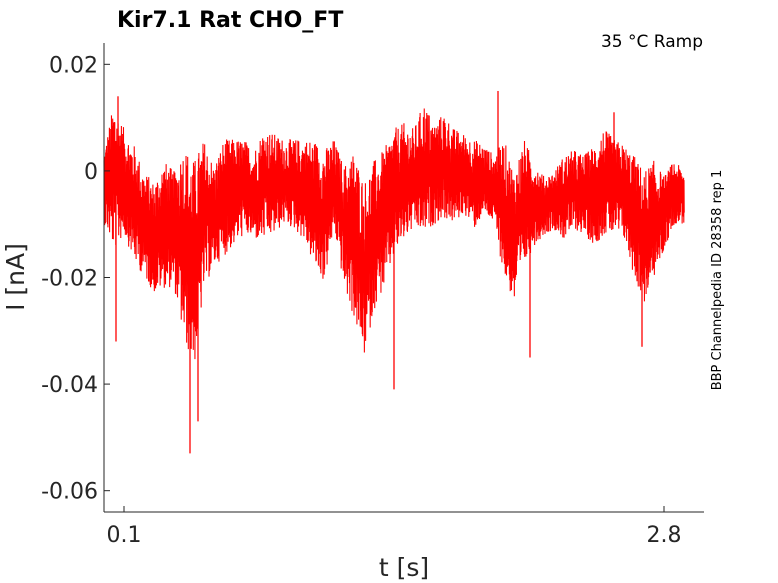 This screenshot has width=778, height=583. I want to click on y-tick-label: -0.02, so click(69, 279).